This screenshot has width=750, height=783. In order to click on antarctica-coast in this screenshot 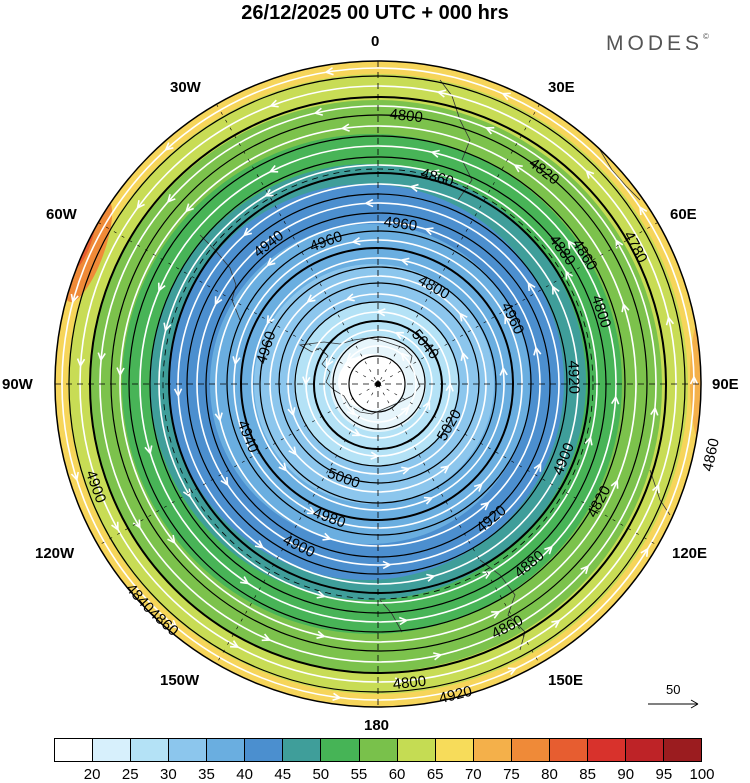, I will do `click(359, 376)`.